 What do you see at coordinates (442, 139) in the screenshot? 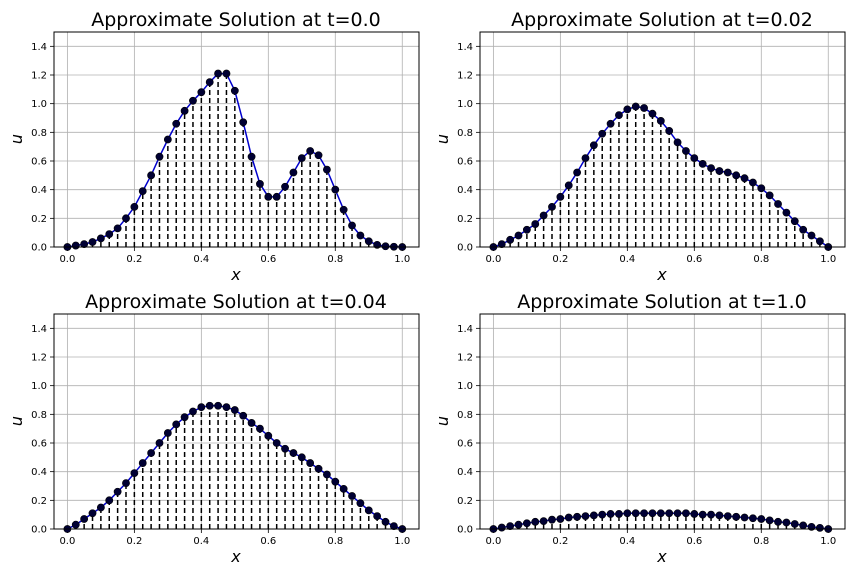
I see `y-axis-label: u` at bounding box center [442, 139].